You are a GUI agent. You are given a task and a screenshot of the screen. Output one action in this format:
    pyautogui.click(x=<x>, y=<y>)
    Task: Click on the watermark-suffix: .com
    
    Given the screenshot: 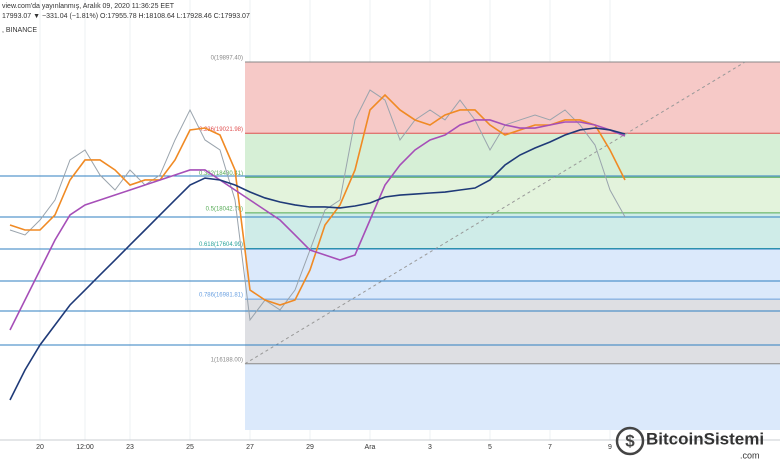 What is the action you would take?
    pyautogui.click(x=750, y=455)
    